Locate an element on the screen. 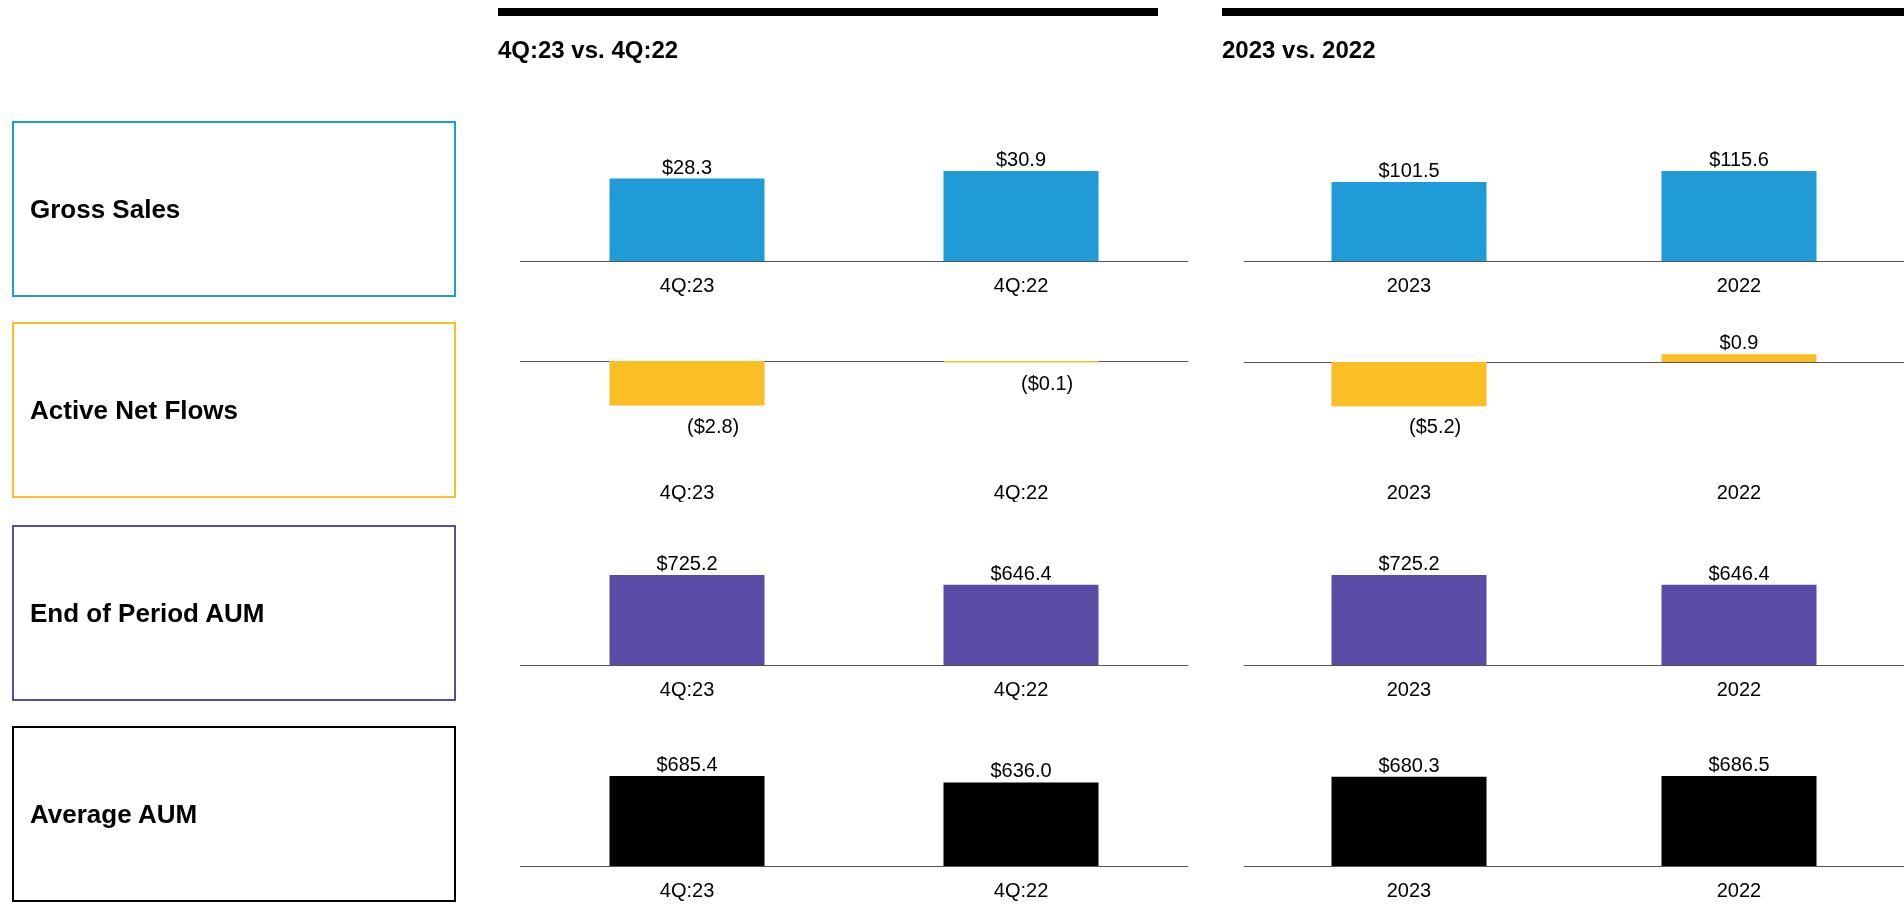 This screenshot has width=1904, height=913. data-label: $115.6 is located at coordinates (1739, 159).